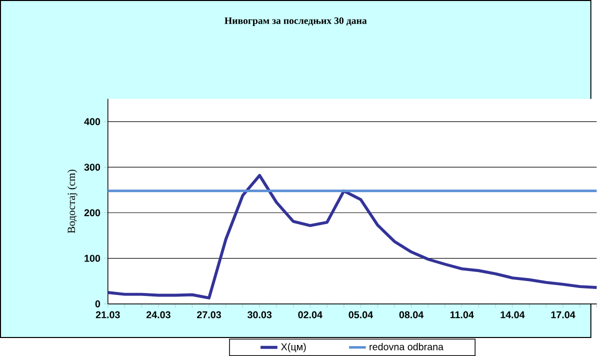 The width and height of the screenshot is (600, 356). I want to click on legend-label: X(цм), so click(293, 347).